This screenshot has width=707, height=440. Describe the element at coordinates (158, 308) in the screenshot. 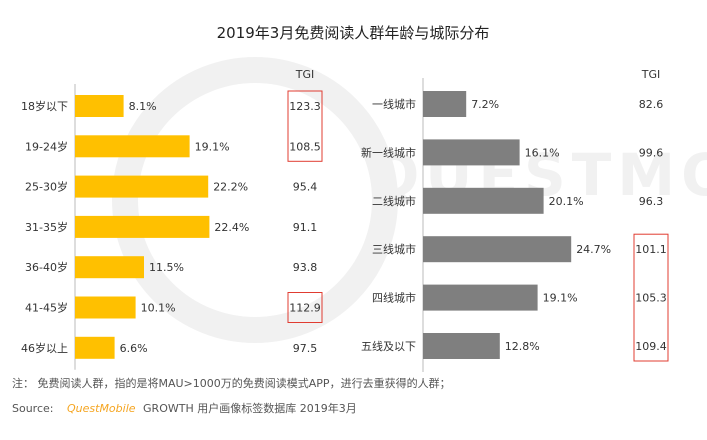

I see `age-value-label: 10.1%` at that location.